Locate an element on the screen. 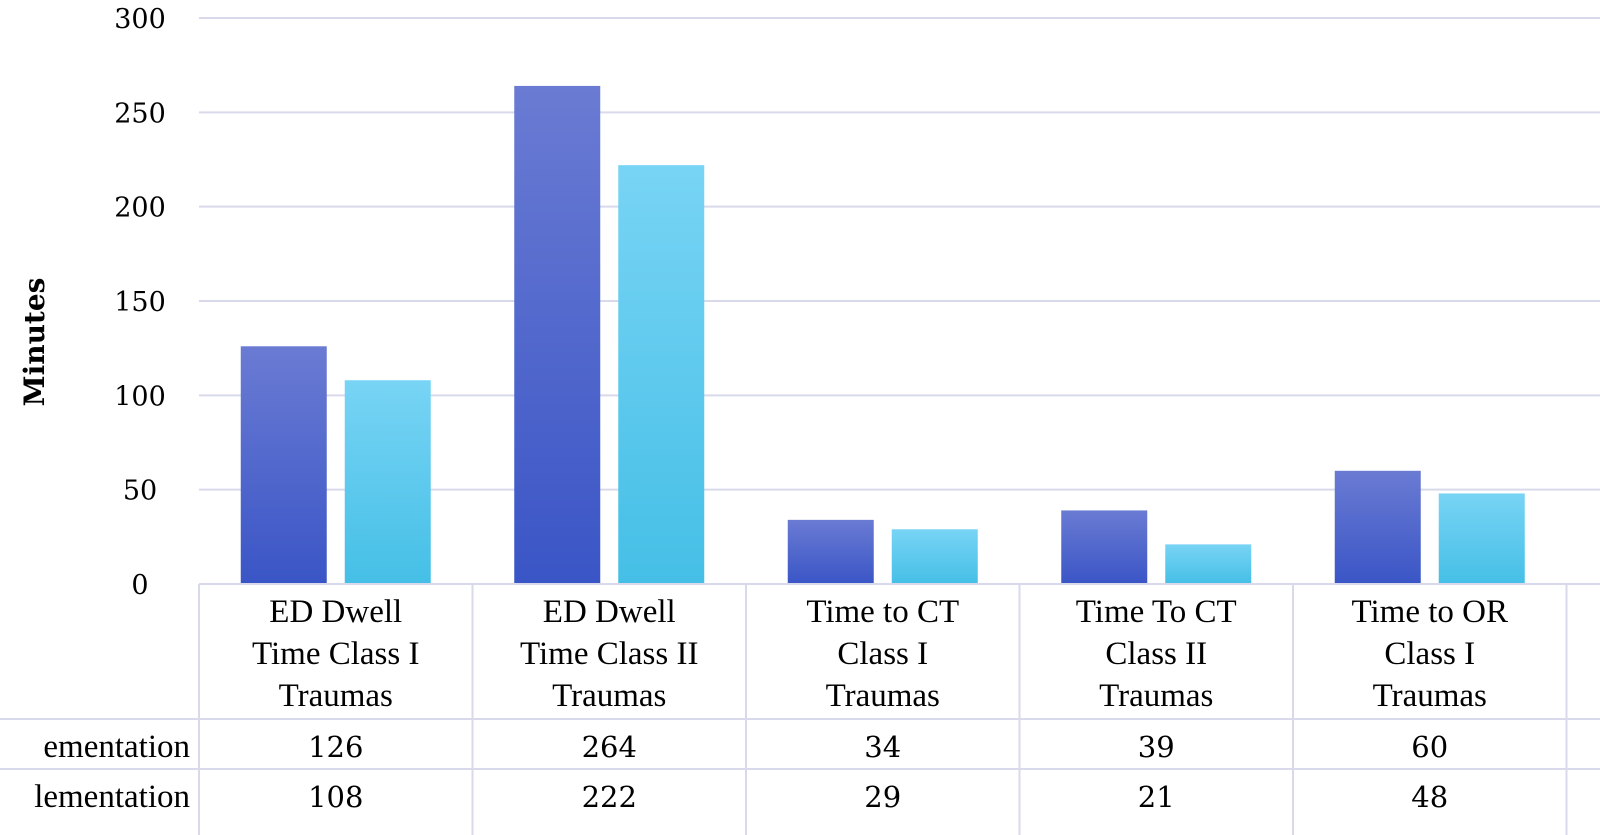 This screenshot has width=1600, height=835. table-cell: 264 is located at coordinates (609, 747).